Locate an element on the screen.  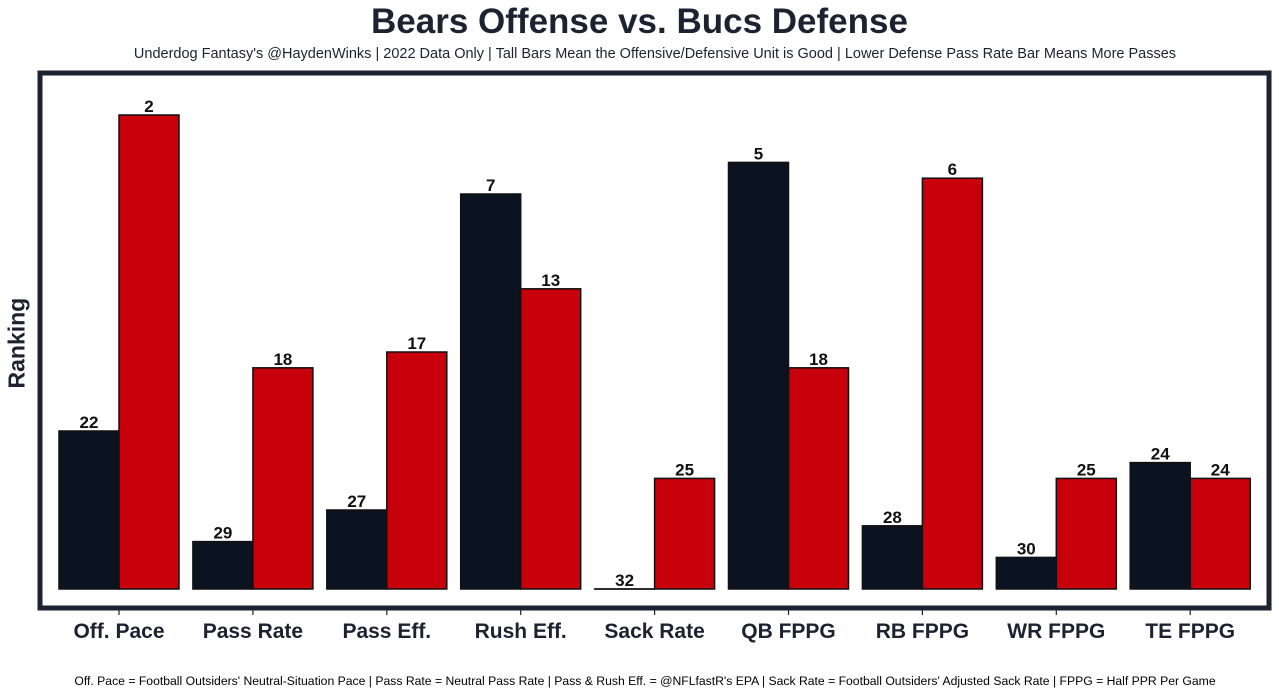
bucs-value-label-8: 24 is located at coordinates (1220, 469).